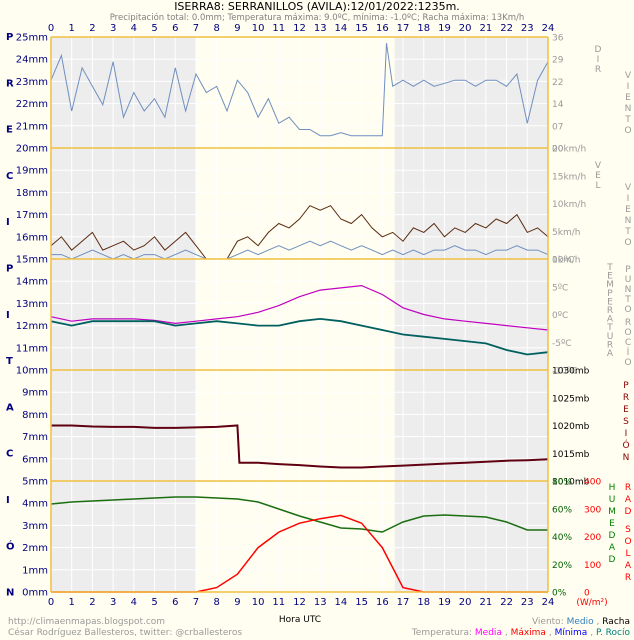  What do you see at coordinates (300, 446) in the screenshot?
I see `pressure-line` at bounding box center [300, 446].